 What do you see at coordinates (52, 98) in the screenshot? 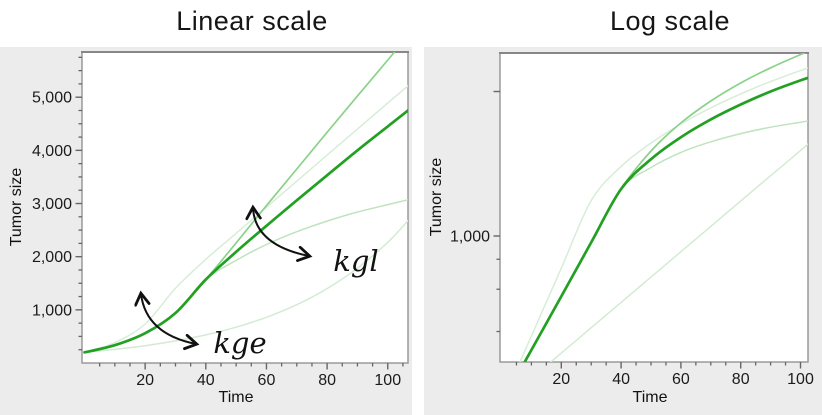
I see `y-tick-label: 5,000` at bounding box center [52, 98].